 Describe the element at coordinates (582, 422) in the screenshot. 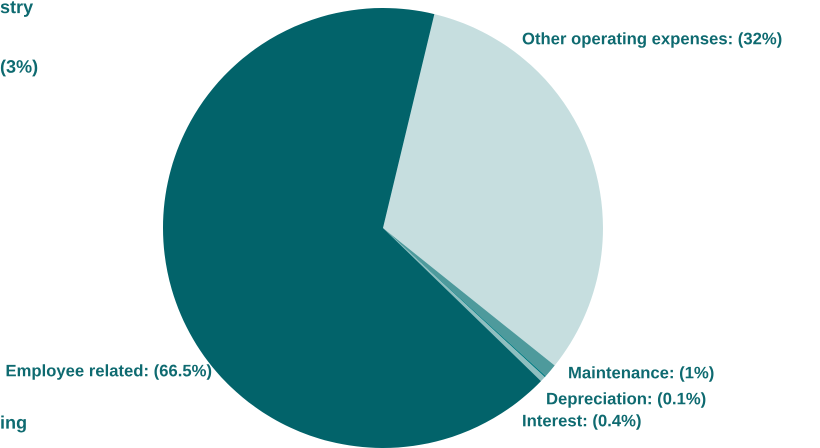

I see `slice-label: Interest: (0.4%)` at that location.